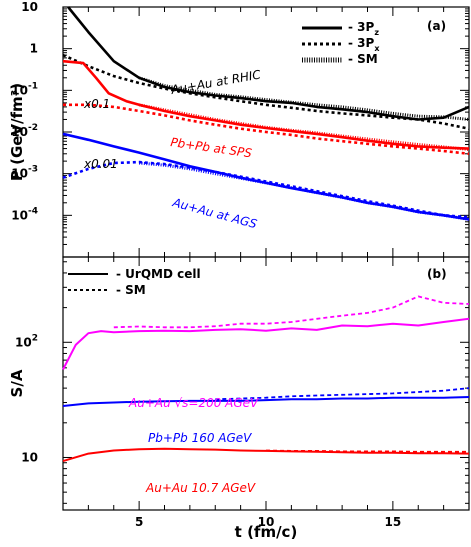  What do you see at coordinates (266, 91) in the screenshot?
I see `series-line-rhic-3px` at bounding box center [266, 91].